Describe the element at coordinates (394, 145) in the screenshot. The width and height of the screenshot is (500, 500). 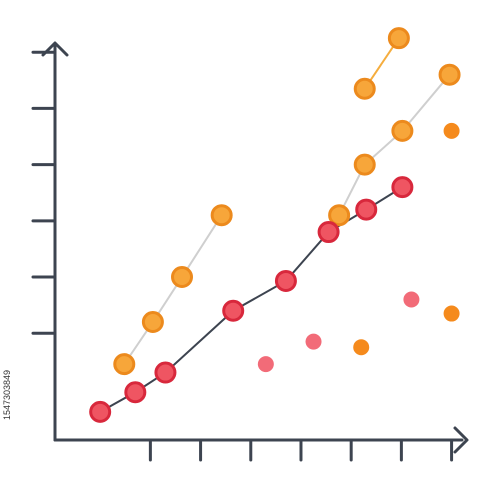
I see `series-2-line` at that location.